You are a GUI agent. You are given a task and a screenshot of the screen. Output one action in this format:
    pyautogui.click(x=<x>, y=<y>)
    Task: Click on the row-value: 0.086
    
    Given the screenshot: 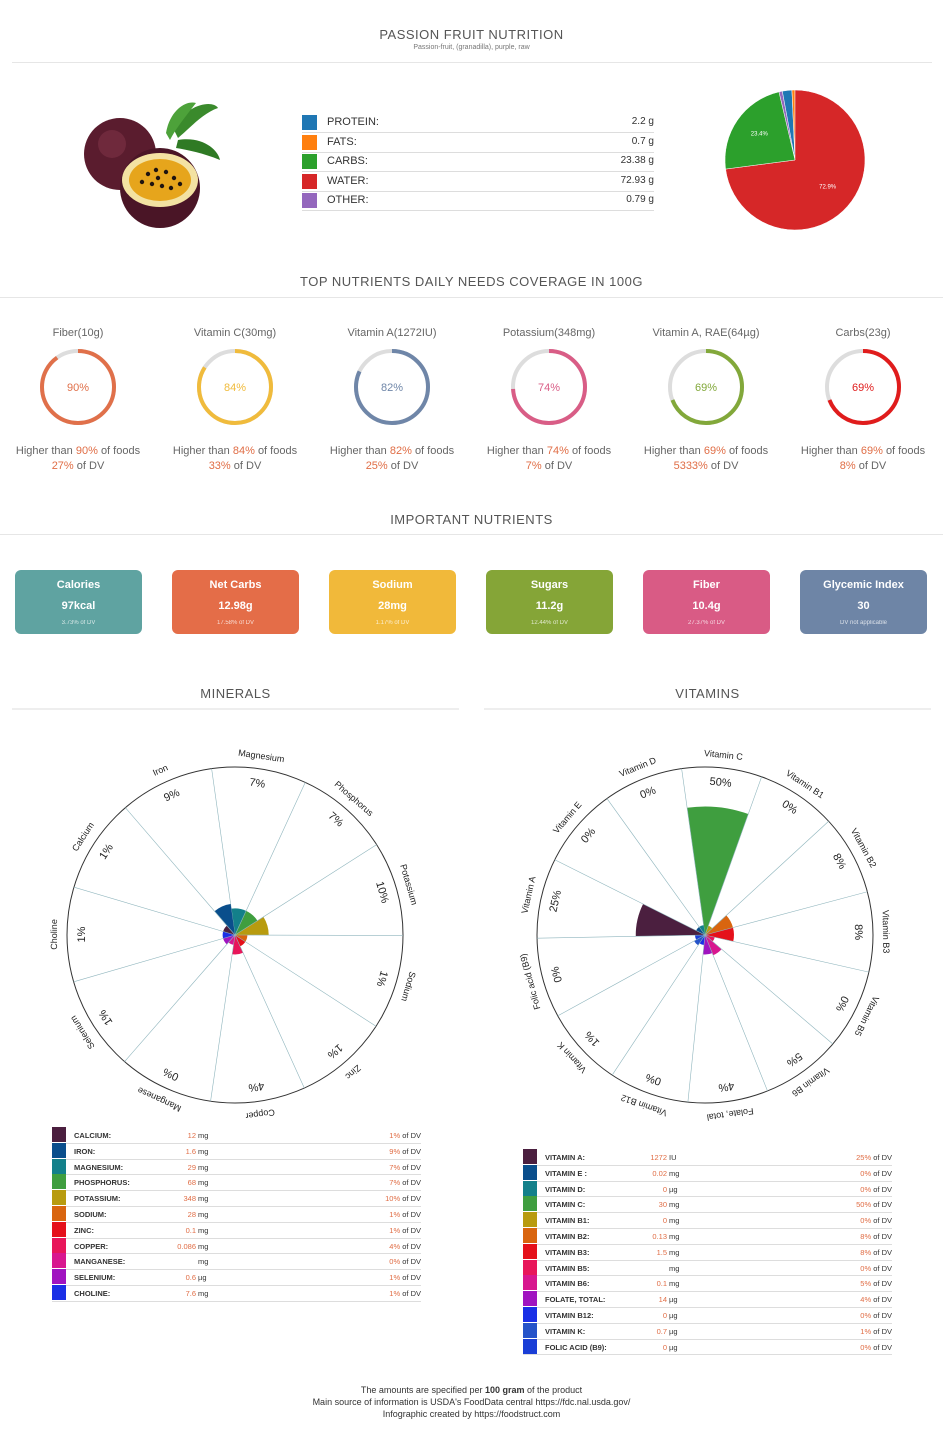 What is the action you would take?
    pyautogui.click(x=186, y=1246)
    